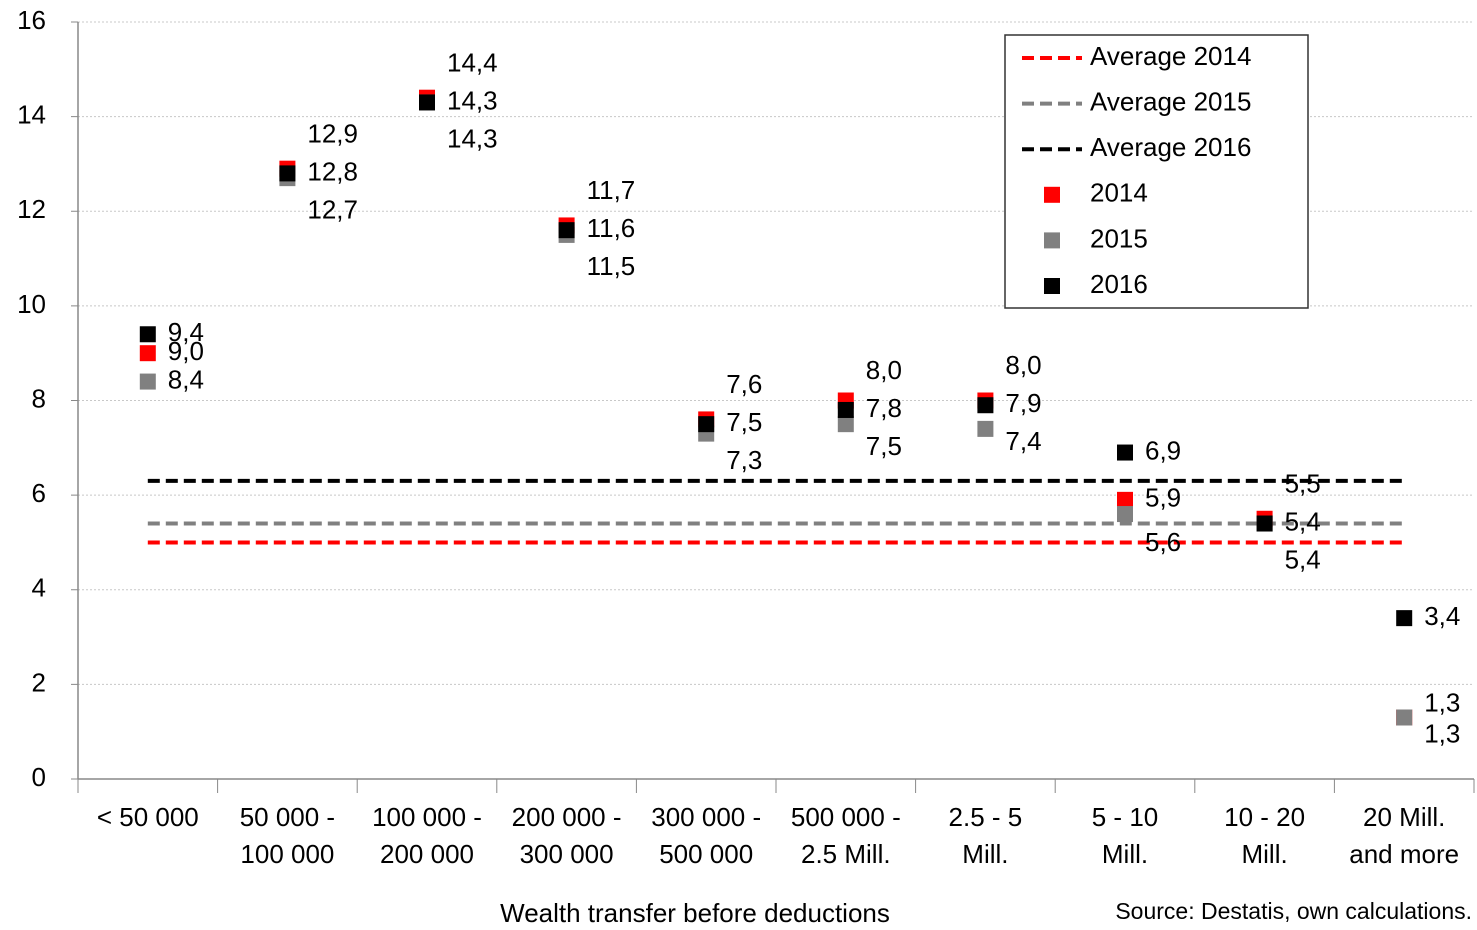 This screenshot has width=1477, height=930. Describe the element at coordinates (986, 817) in the screenshot. I see `x-tick-label: 2.5 - 5` at that location.